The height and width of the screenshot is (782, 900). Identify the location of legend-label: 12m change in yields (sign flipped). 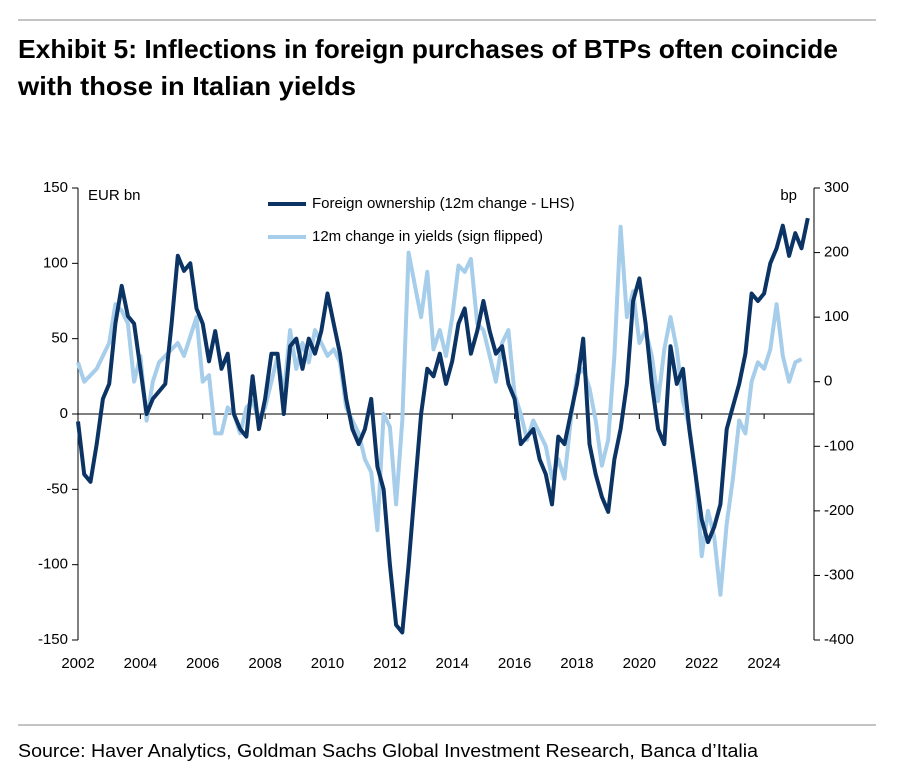
(427, 236).